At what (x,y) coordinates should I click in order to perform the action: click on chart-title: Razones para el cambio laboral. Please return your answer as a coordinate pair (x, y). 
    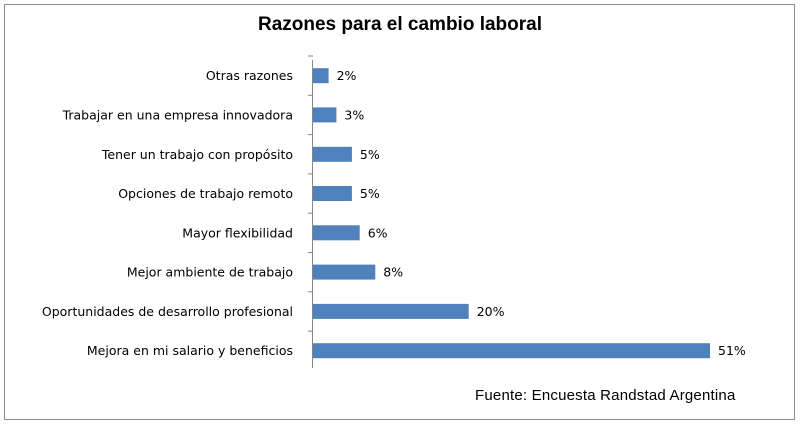
    Looking at the image, I should click on (400, 24).